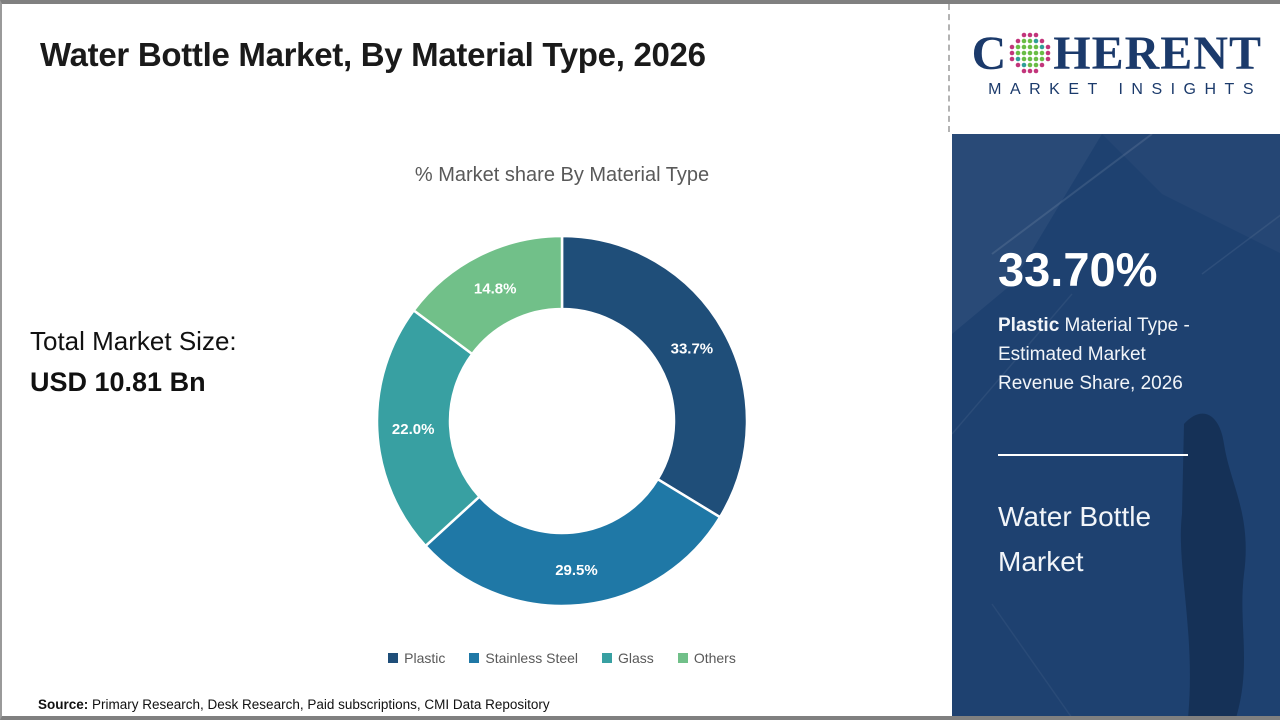 The width and height of the screenshot is (1280, 720). What do you see at coordinates (1125, 89) in the screenshot?
I see `logo-subtitle: MARKET INSIGHTS` at bounding box center [1125, 89].